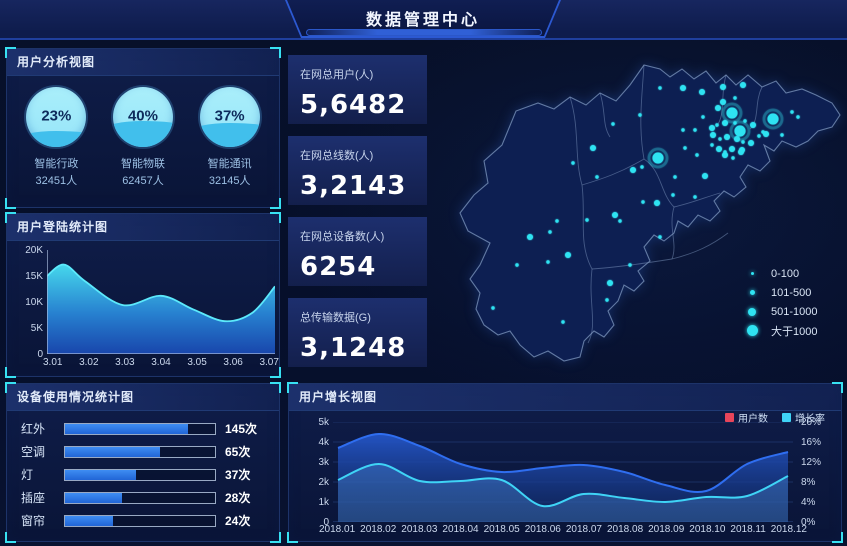 This screenshot has height=546, width=847. Describe the element at coordinates (125, 362) in the screenshot. I see `axis-tick-label: 3.03` at that location.